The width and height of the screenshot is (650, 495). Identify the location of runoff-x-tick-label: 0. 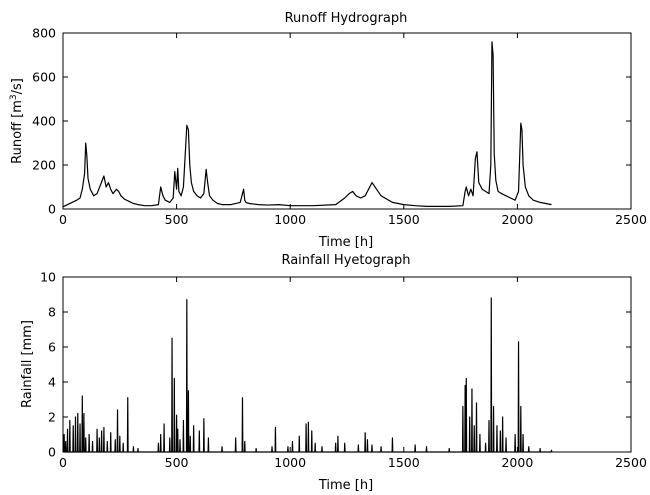
(63, 219).